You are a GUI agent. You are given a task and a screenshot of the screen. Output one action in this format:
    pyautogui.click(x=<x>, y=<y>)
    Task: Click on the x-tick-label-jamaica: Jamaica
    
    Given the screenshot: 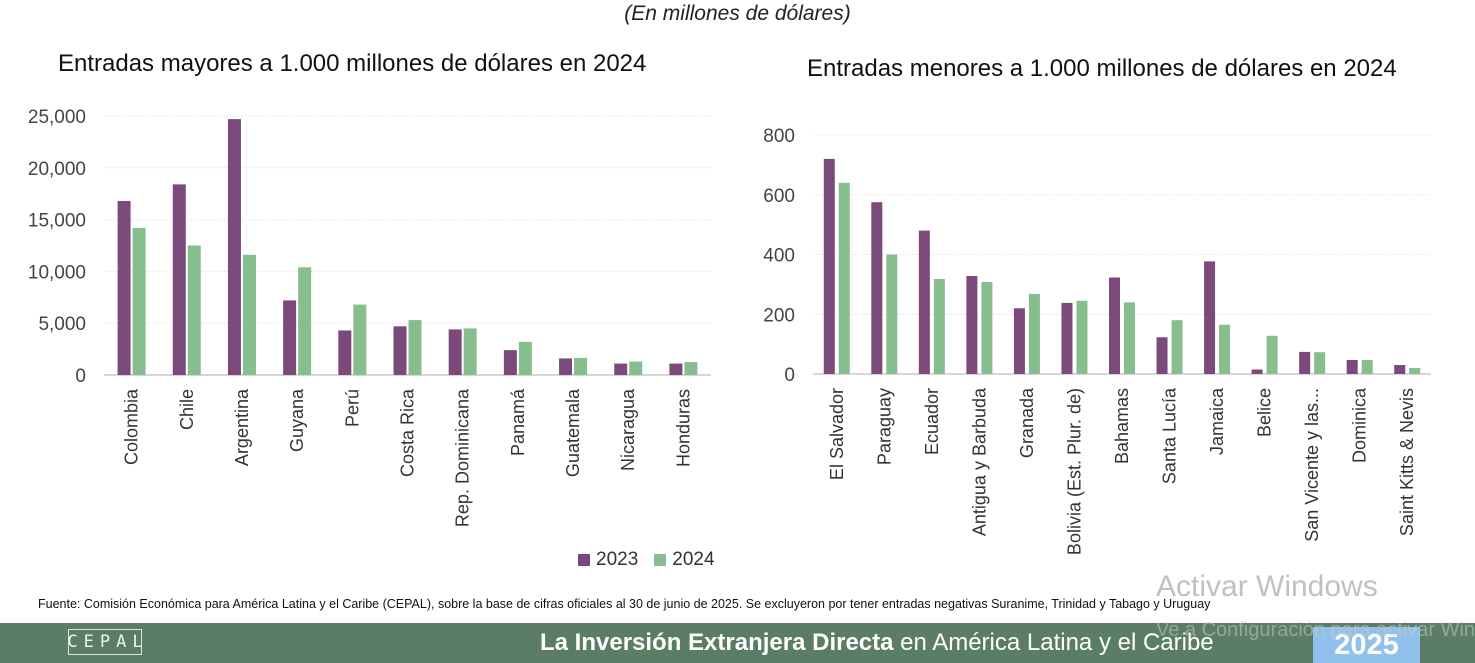 What is the action you would take?
    pyautogui.click(x=1217, y=421)
    